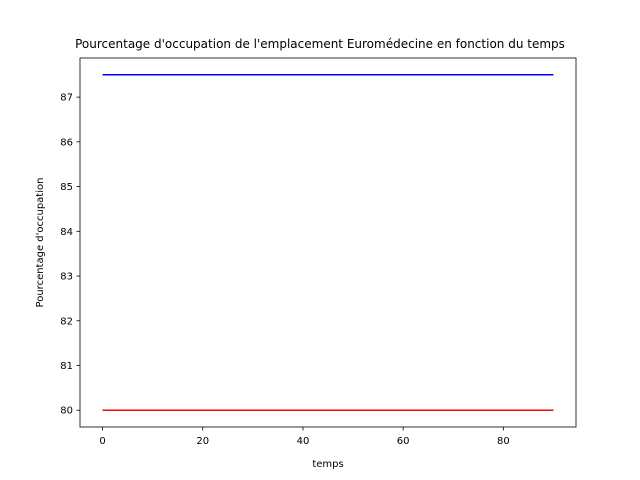 Image resolution: width=640 pixels, height=480 pixels. Describe the element at coordinates (40, 243) in the screenshot. I see `y-axis-label: Pourcentage d'occupation` at that location.